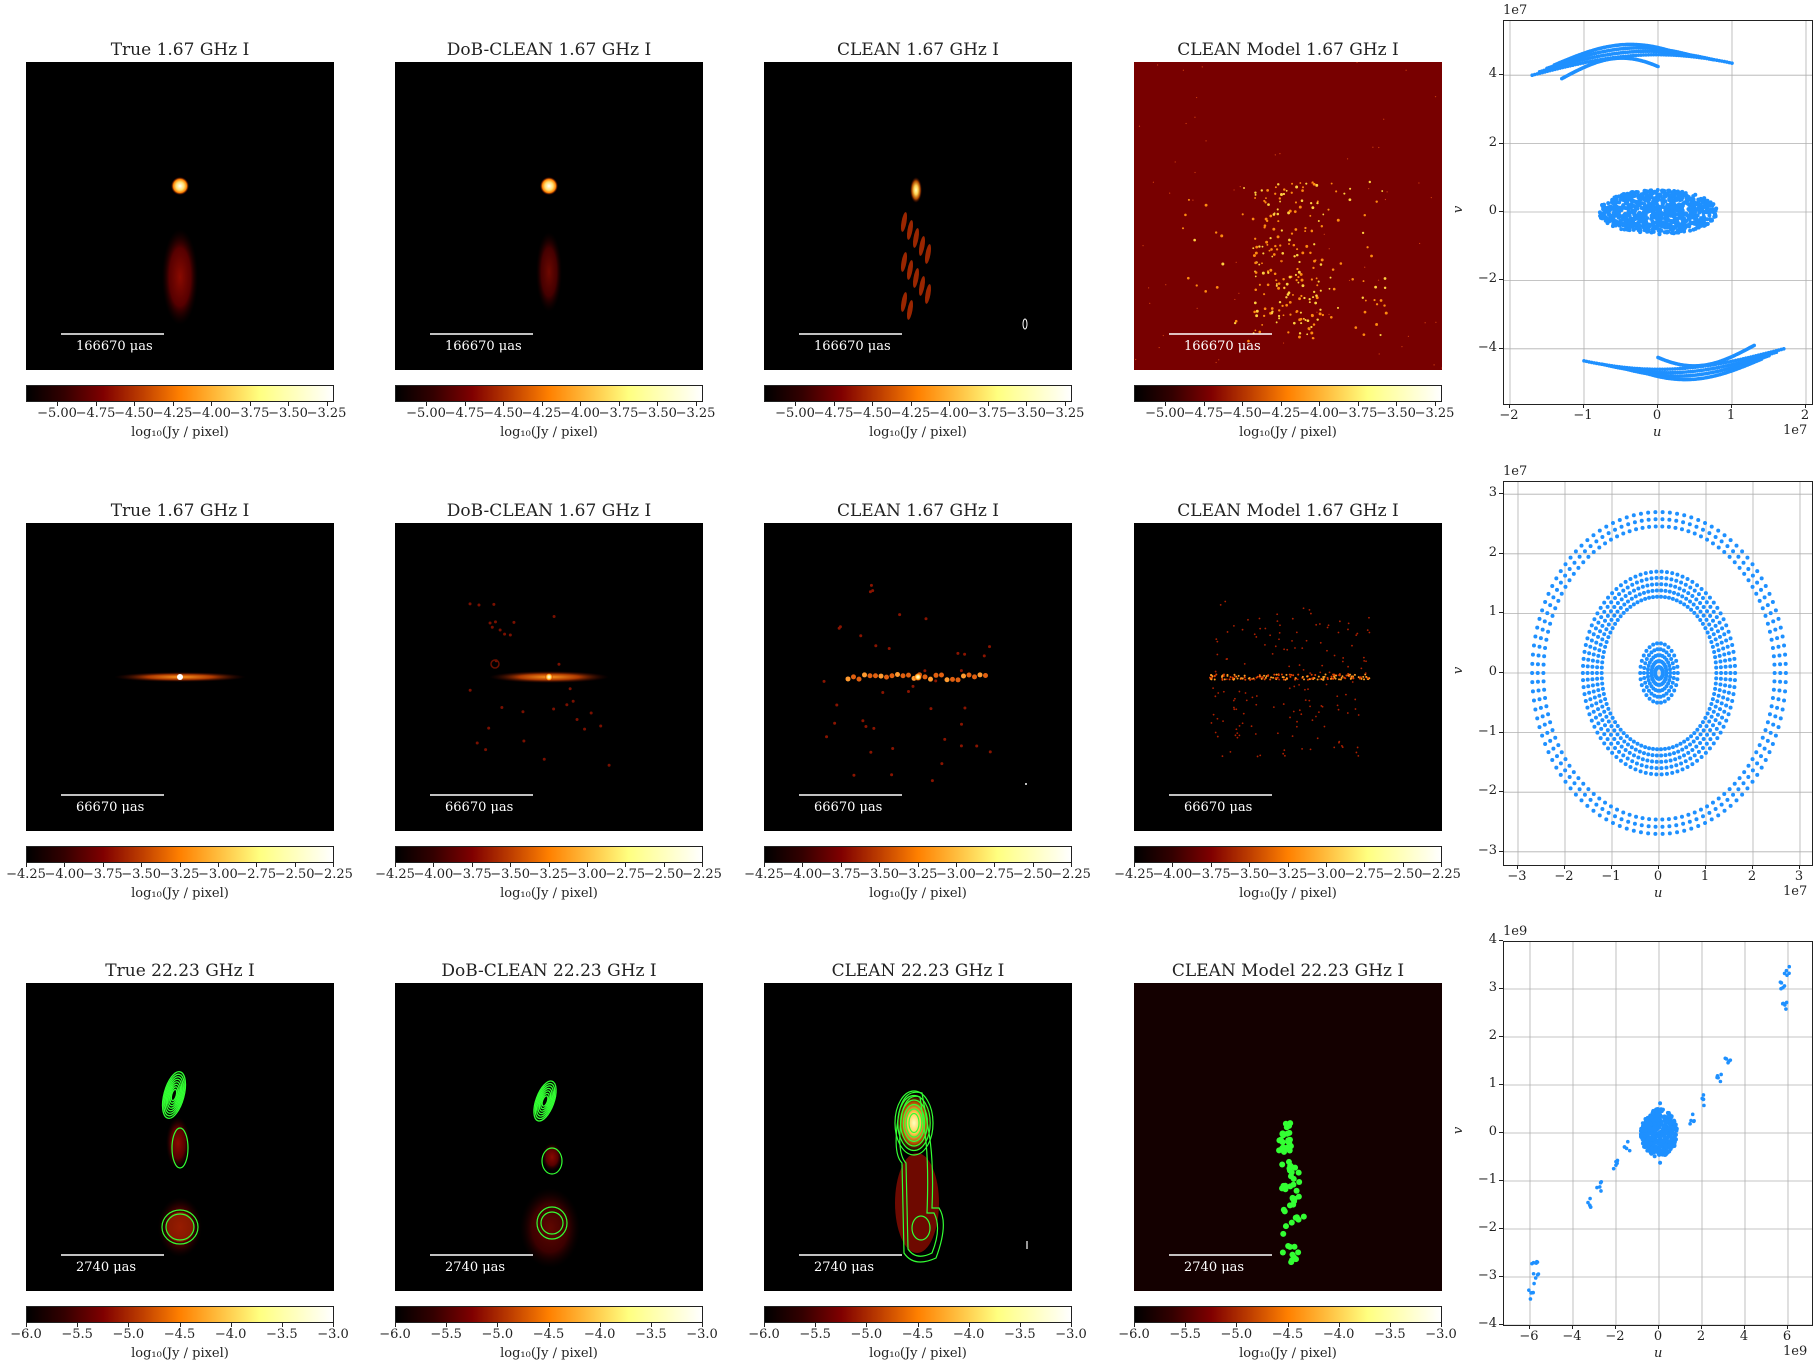 Image resolution: width=1818 pixels, height=1370 pixels. I want to click on panel-title: CLEAN Model 1.67 GHz I, so click(1288, 511).